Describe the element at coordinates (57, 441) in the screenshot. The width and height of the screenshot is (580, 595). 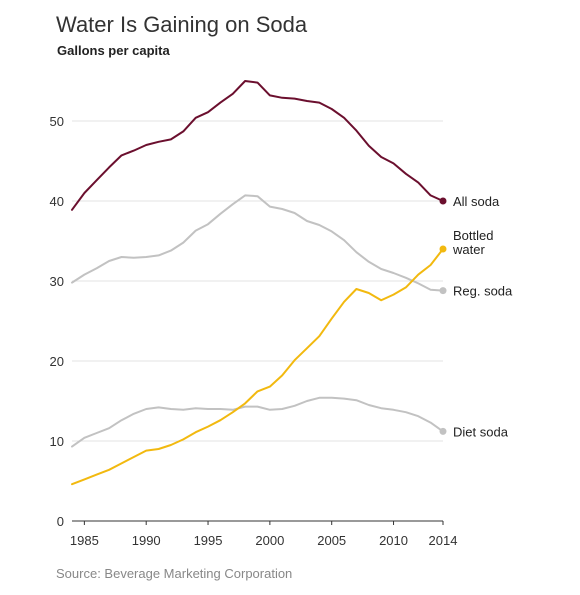
I see `y-tick-label: 10` at that location.